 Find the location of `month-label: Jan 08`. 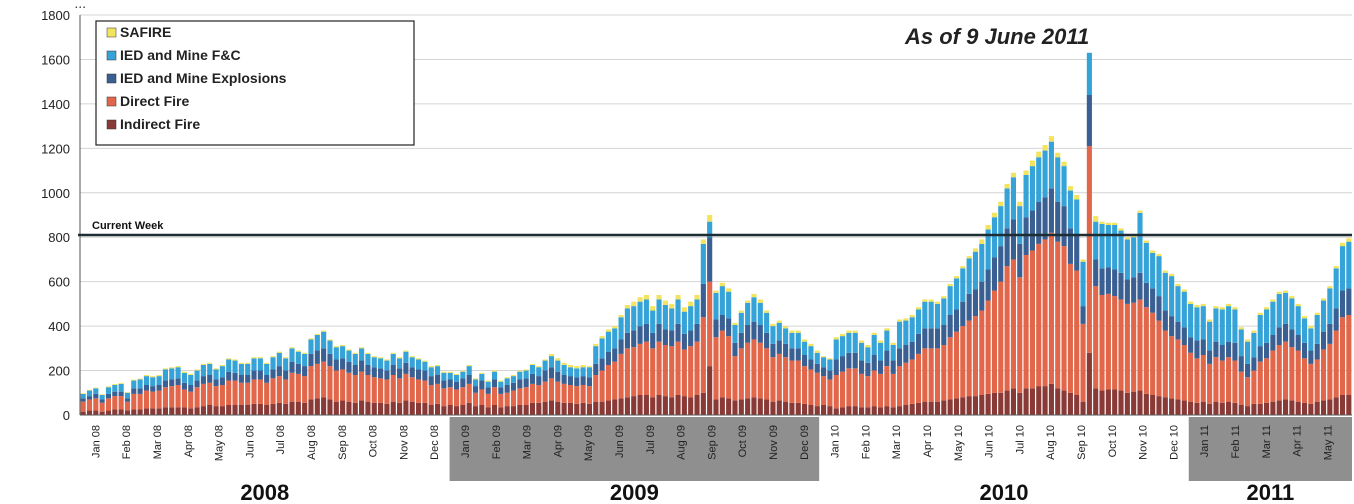

month-label: Jan 08 is located at coordinates (96, 441).